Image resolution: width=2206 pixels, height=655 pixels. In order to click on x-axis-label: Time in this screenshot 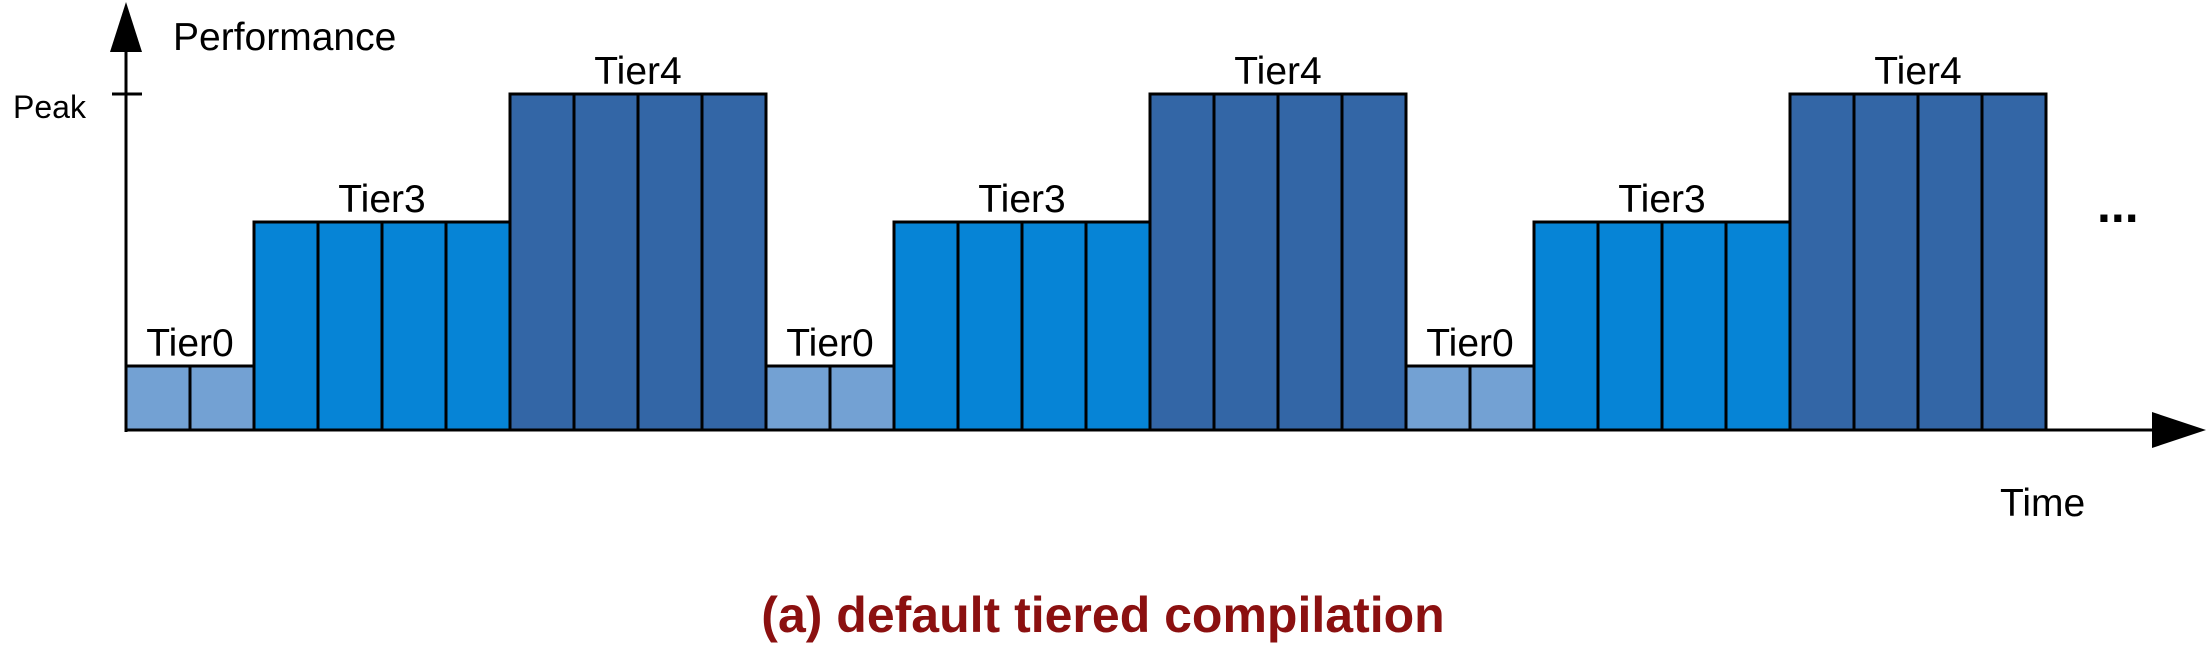, I will do `click(2042, 503)`.